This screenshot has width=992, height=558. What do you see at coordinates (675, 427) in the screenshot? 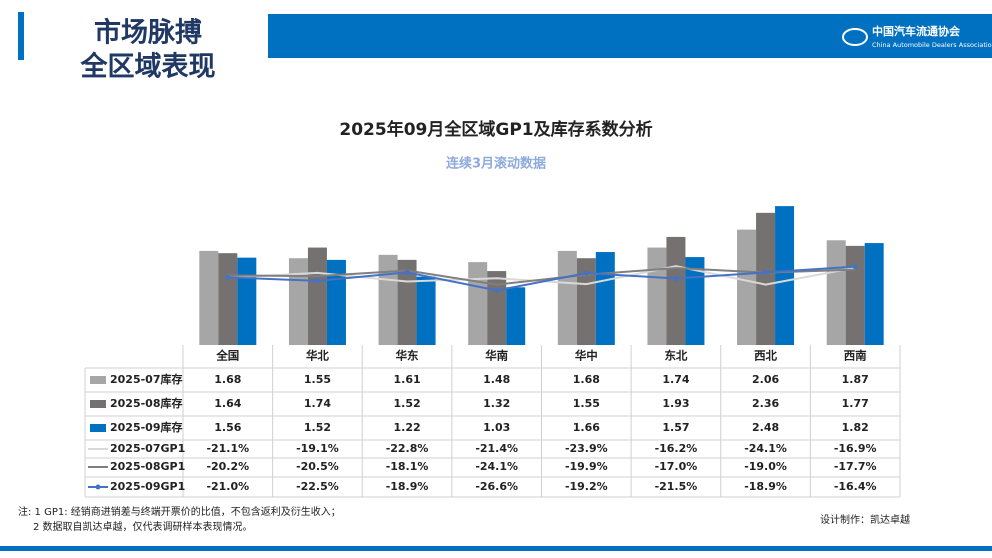
I see `table-cell: 1.57` at bounding box center [675, 427].